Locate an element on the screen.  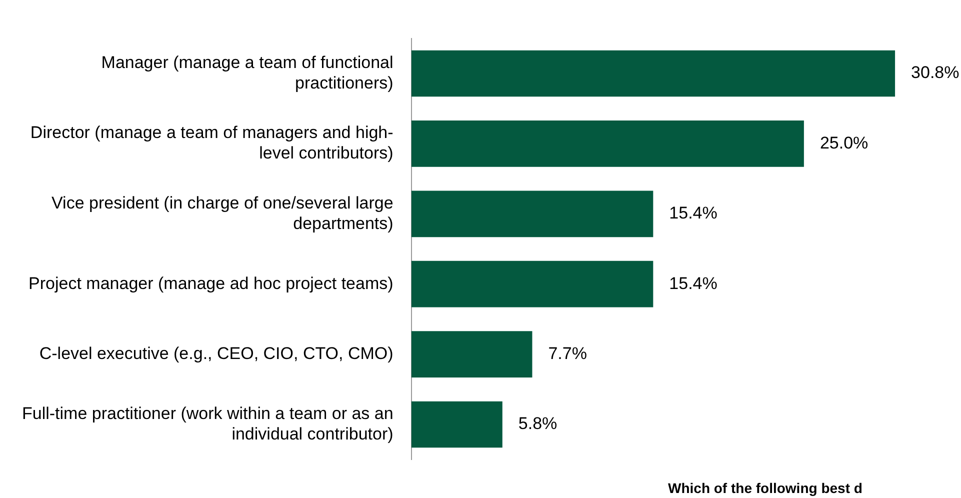
y-tick-label: Manager (manage a team of functional practitioners) is located at coordinates (247, 72).